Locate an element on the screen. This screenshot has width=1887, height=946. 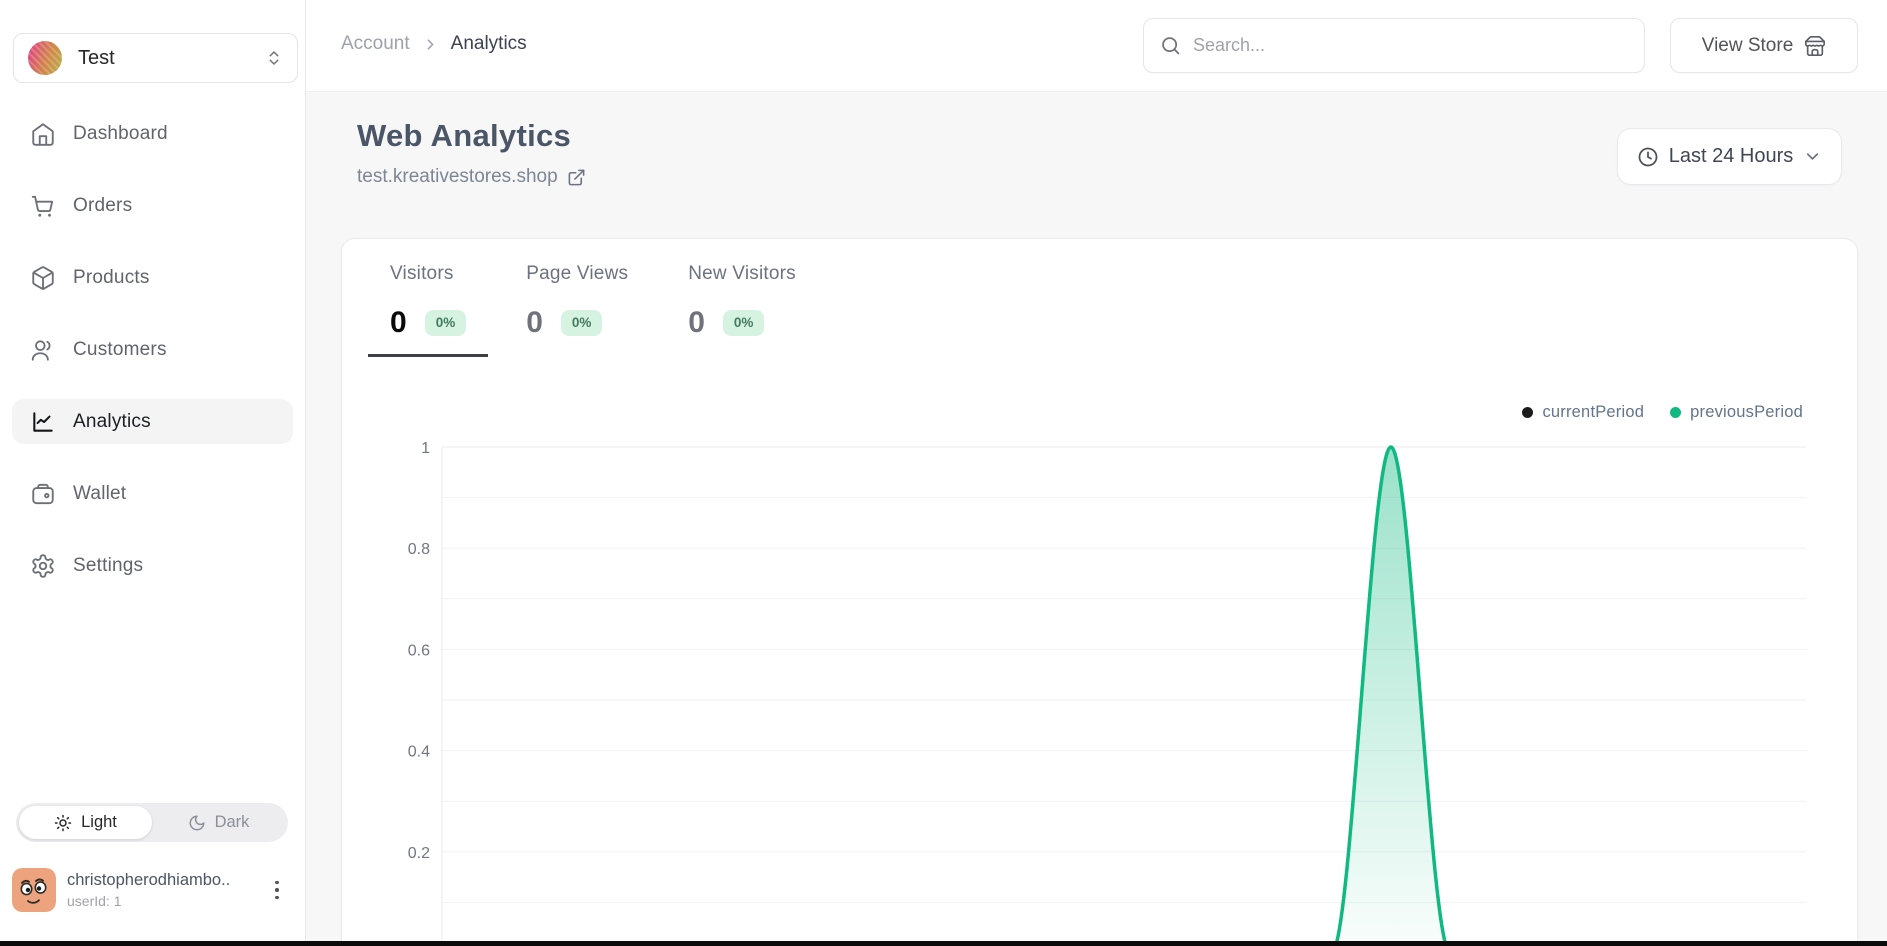
gear-icon is located at coordinates (43, 566).